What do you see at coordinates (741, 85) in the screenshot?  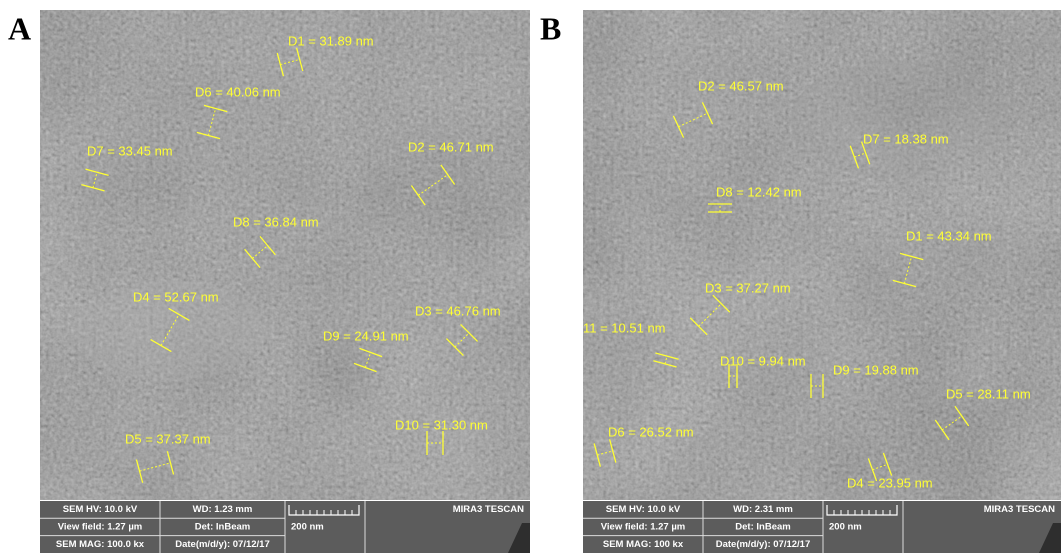 I see `measurement-label: D2 = 46.57 nm` at bounding box center [741, 85].